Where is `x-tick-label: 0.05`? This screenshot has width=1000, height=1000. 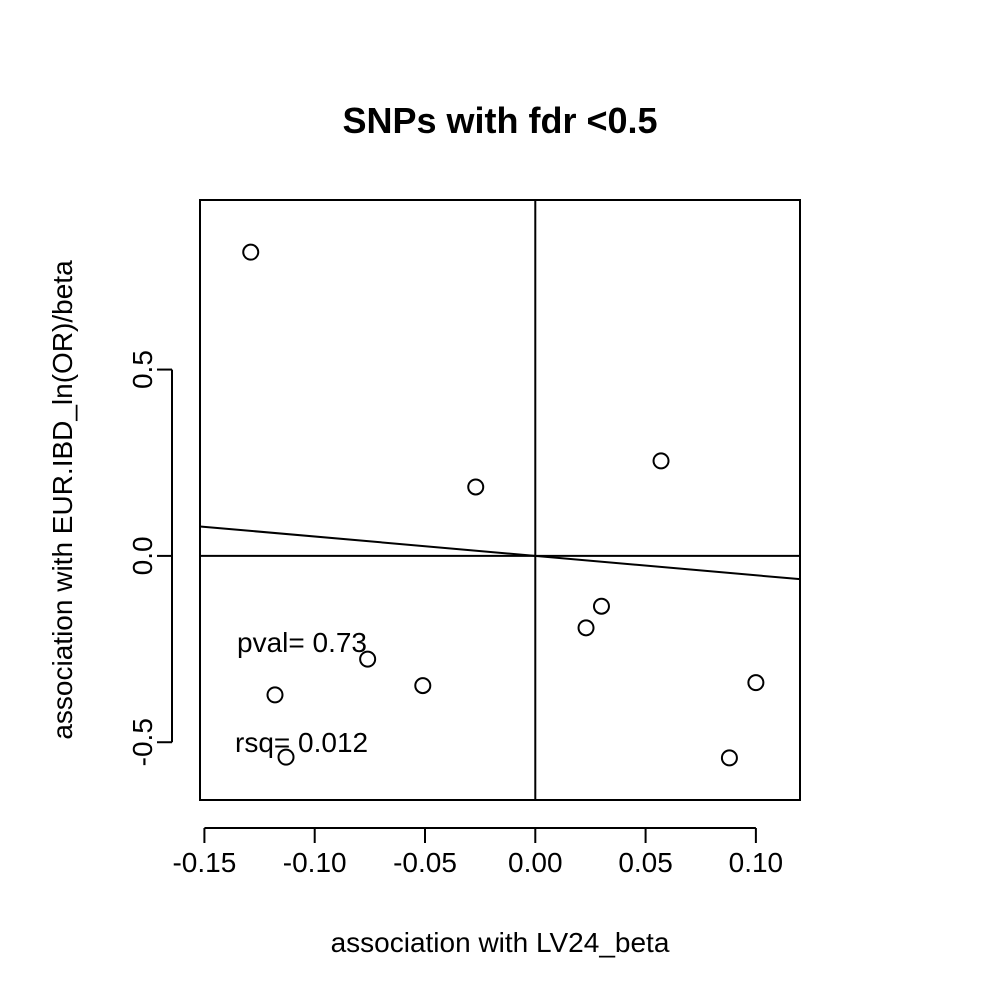 x-tick-label: 0.05 is located at coordinates (645, 862).